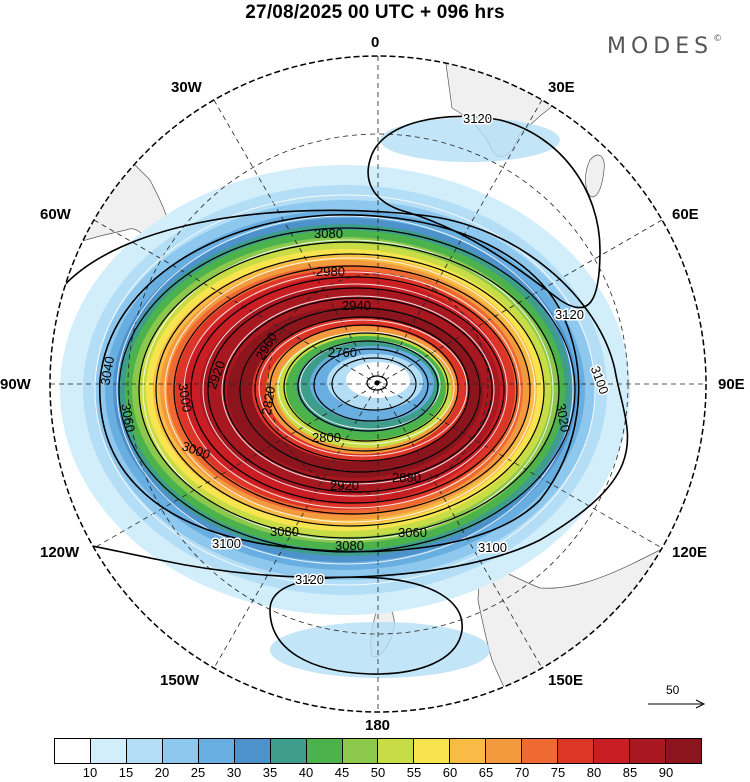 This screenshot has width=750, height=782. Describe the element at coordinates (412, 532) in the screenshot. I see `contour-label-3060-south: 3060` at that location.